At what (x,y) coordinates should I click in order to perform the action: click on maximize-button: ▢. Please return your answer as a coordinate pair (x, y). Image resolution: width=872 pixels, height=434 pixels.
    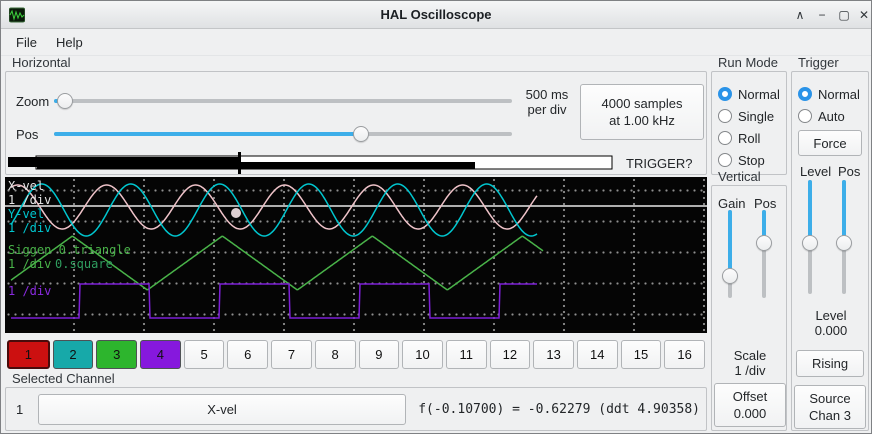
    Looking at the image, I should click on (844, 15).